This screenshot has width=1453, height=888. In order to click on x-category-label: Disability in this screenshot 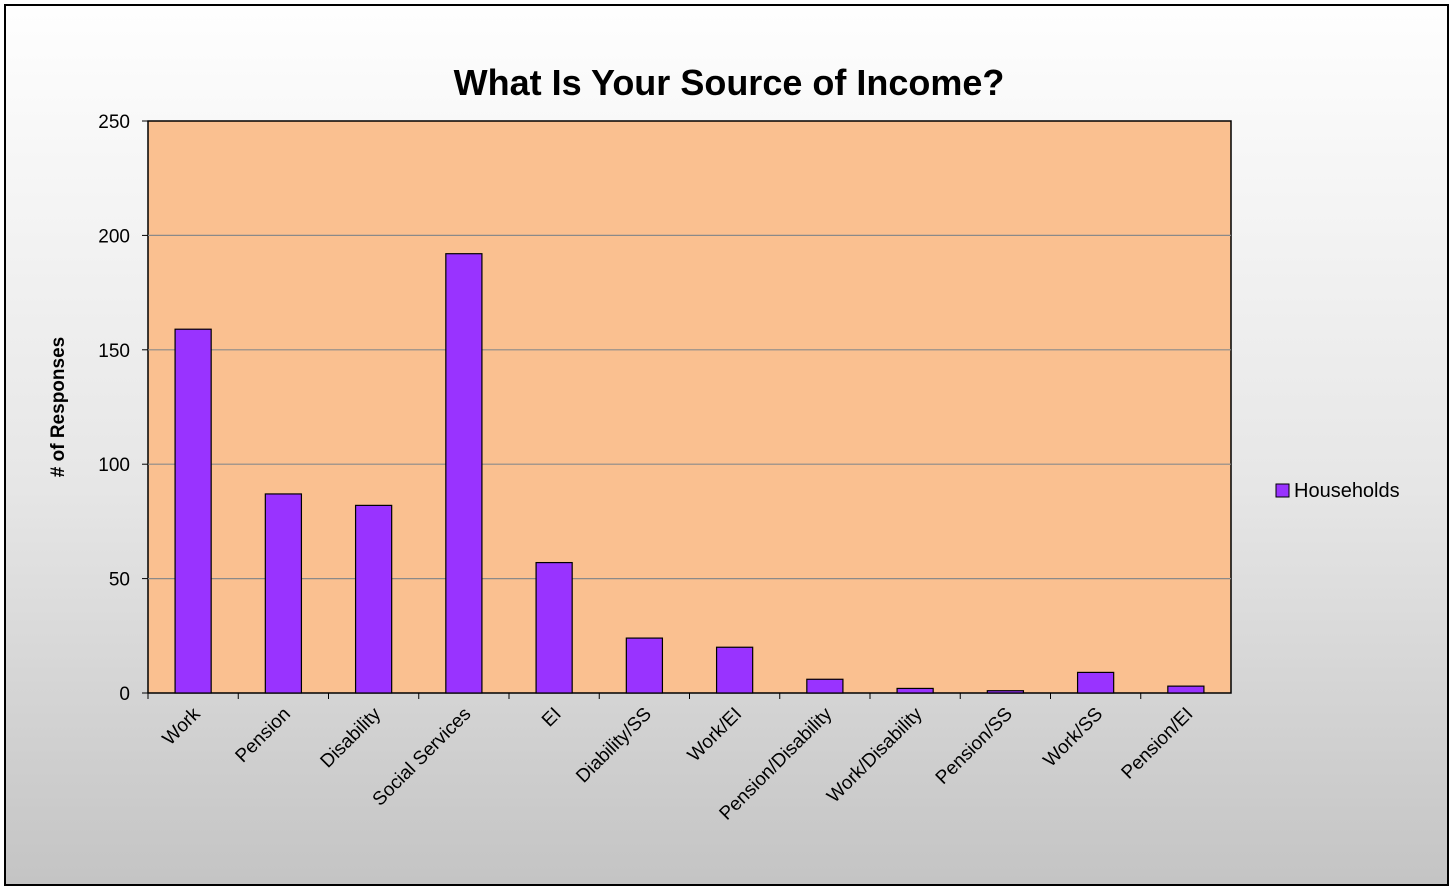, I will do `click(351, 737)`.